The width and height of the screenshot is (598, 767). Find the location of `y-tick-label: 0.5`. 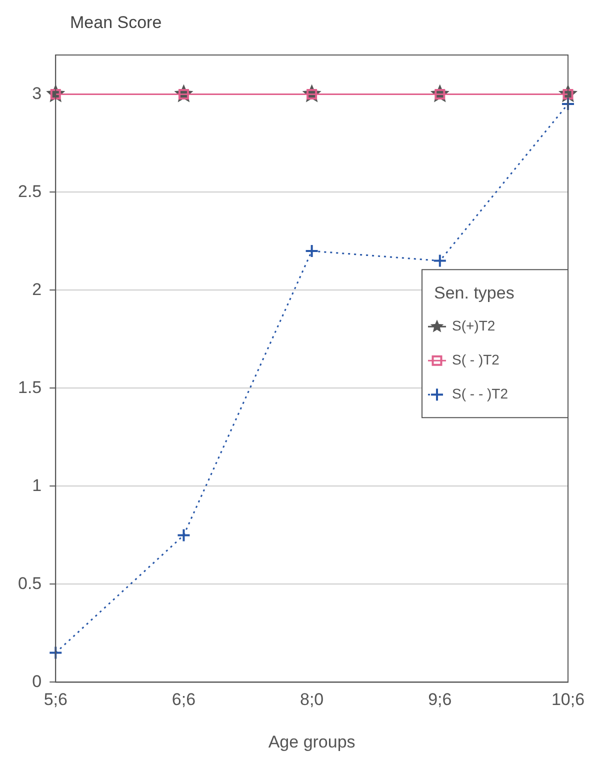

y-tick-label: 0.5 is located at coordinates (30, 583).